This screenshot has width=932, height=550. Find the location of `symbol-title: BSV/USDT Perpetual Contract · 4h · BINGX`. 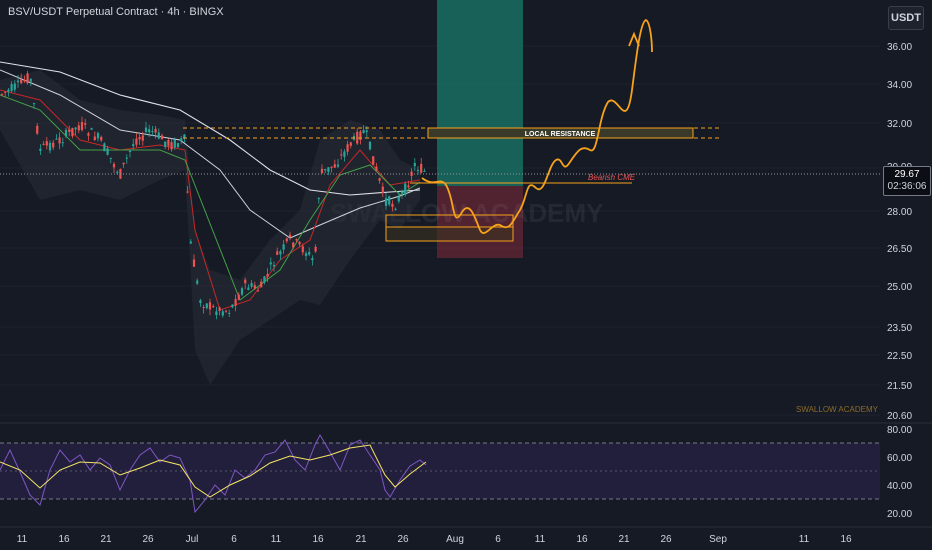

symbol-title: BSV/USDT Perpetual Contract · 4h · BINGX is located at coordinates (116, 12).